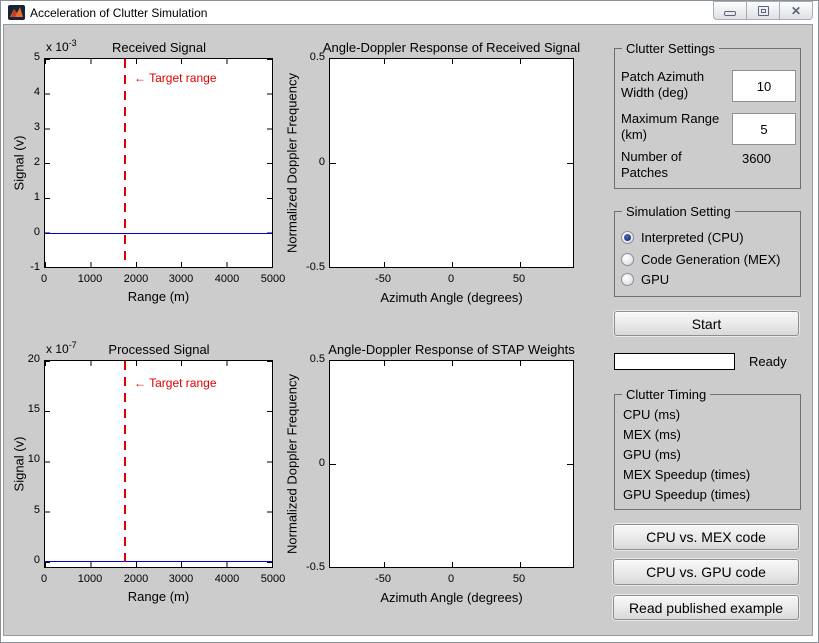  I want to click on max-range-input, so click(764, 129).